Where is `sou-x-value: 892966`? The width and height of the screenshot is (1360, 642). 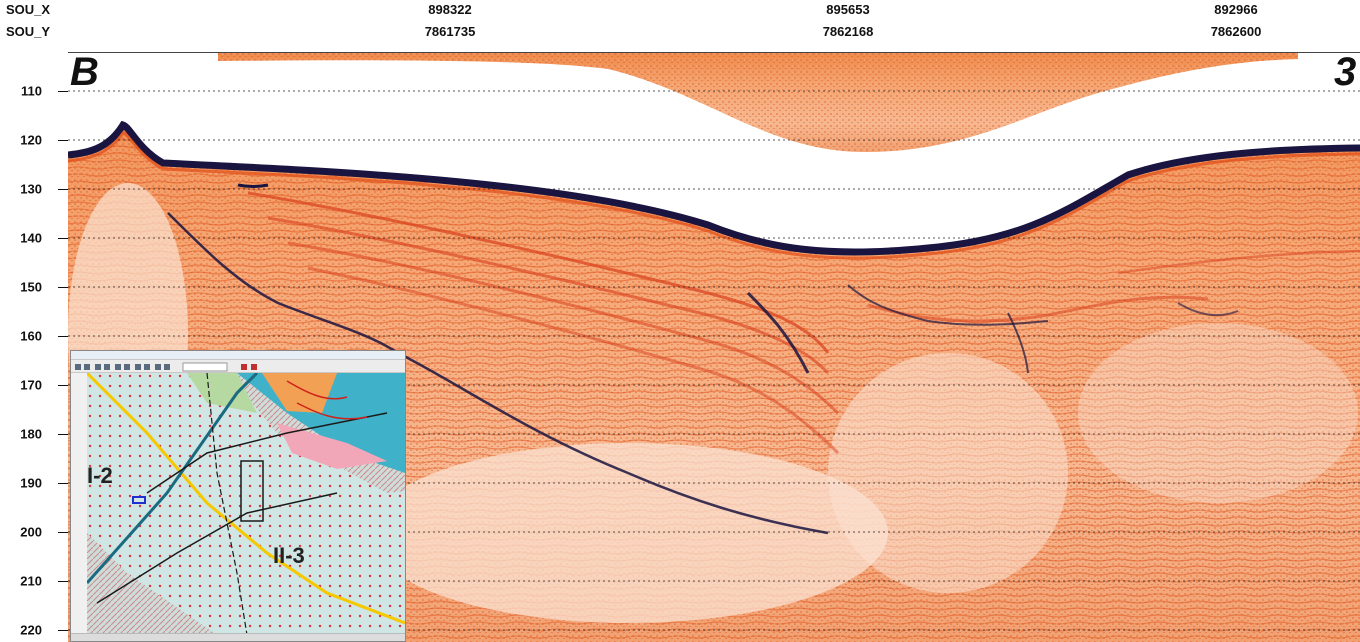
sou-x-value: 892966 is located at coordinates (1236, 9).